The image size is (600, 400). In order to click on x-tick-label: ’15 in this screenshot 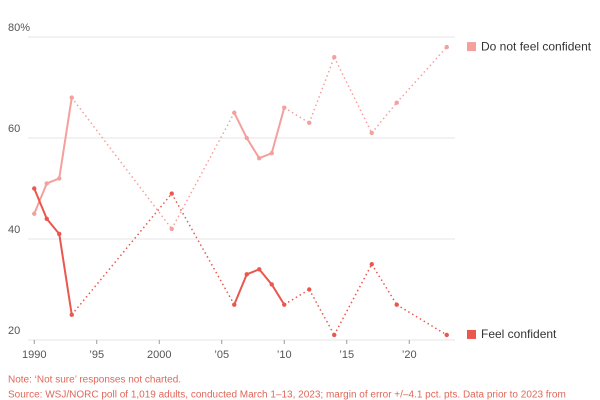, I will do `click(346, 355)`.